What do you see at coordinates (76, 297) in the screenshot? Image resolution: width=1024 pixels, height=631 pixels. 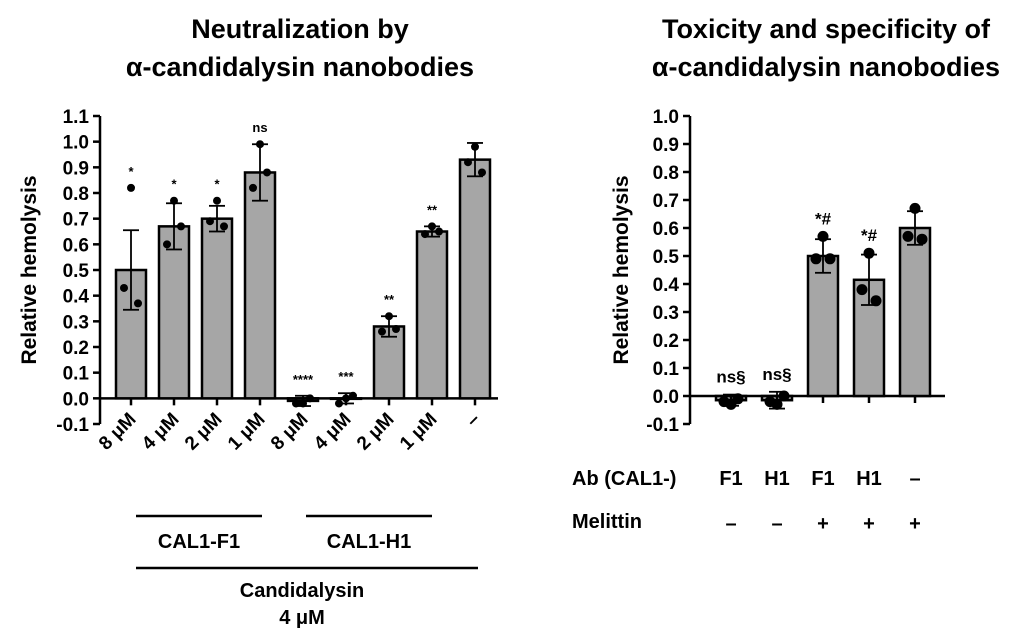 I see `left-y-tick-label: 0.4` at bounding box center [76, 297].